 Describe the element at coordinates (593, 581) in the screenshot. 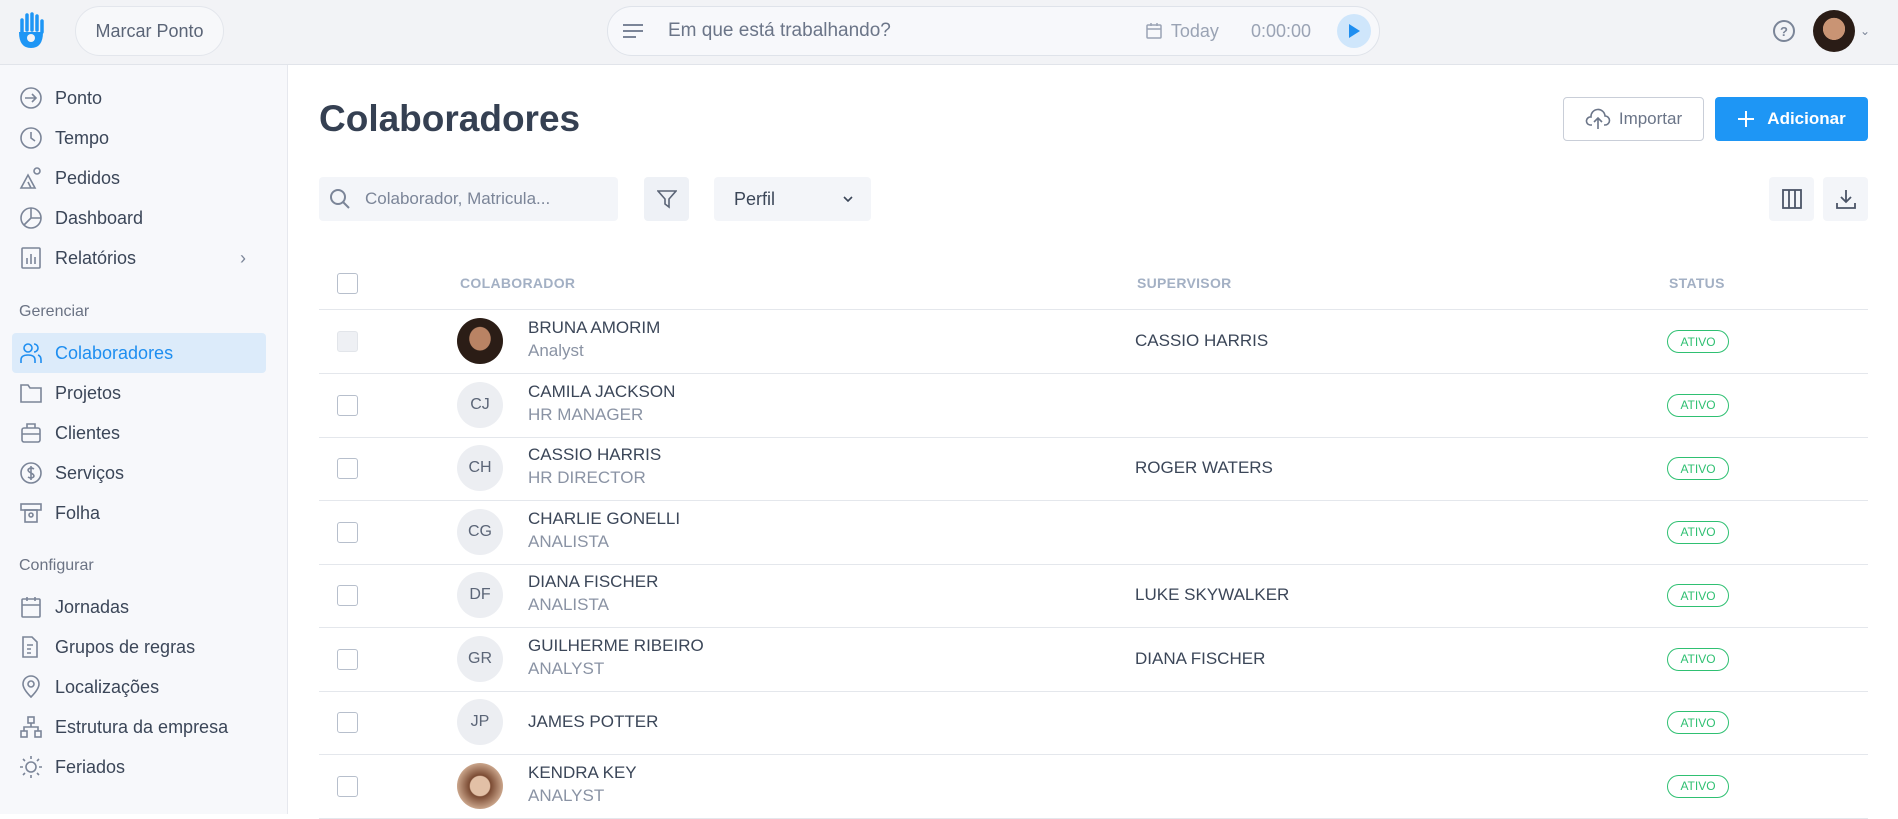

I see `employee-name: DIANA FISCHER` at that location.